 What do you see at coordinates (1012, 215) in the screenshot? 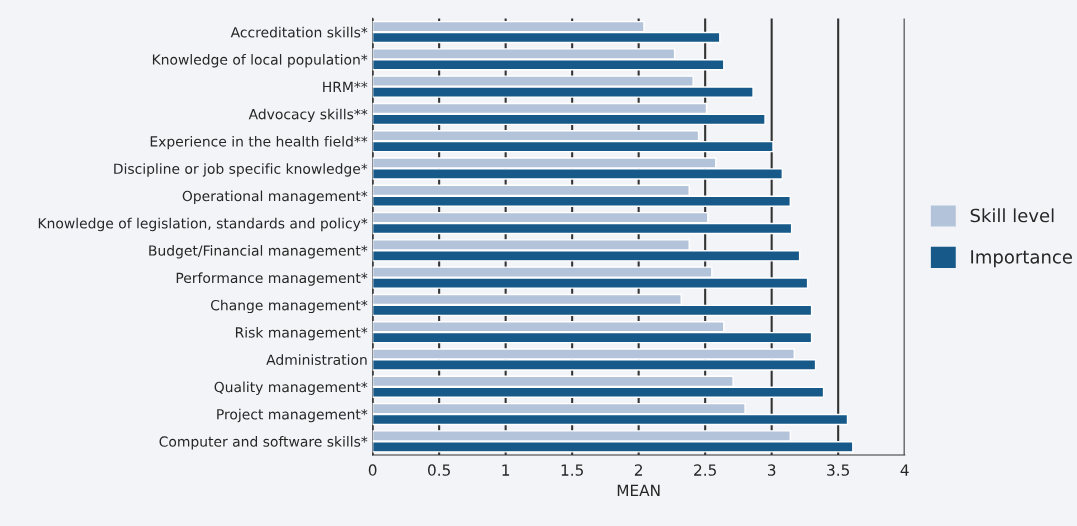
I see `legend-label: Skill level` at bounding box center [1012, 215].